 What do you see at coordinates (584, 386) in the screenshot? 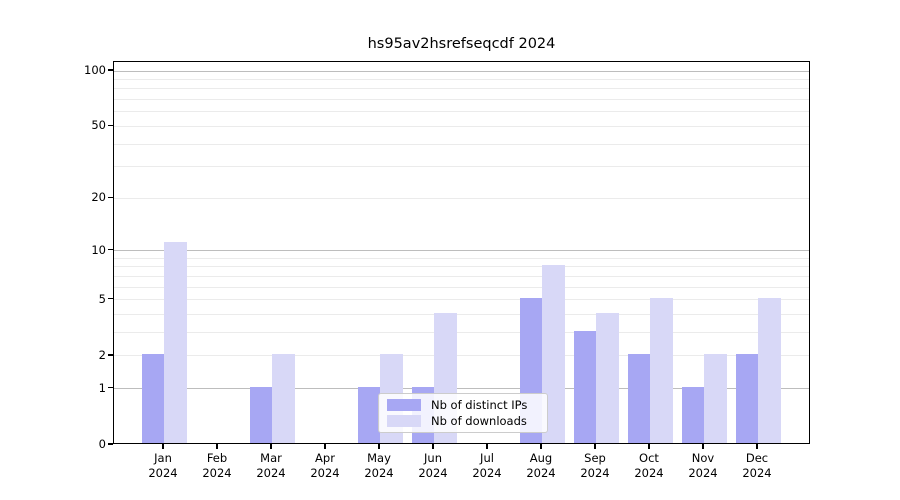
I see `bar-nb-of-distinct-ips-sep-2024` at bounding box center [584, 386].